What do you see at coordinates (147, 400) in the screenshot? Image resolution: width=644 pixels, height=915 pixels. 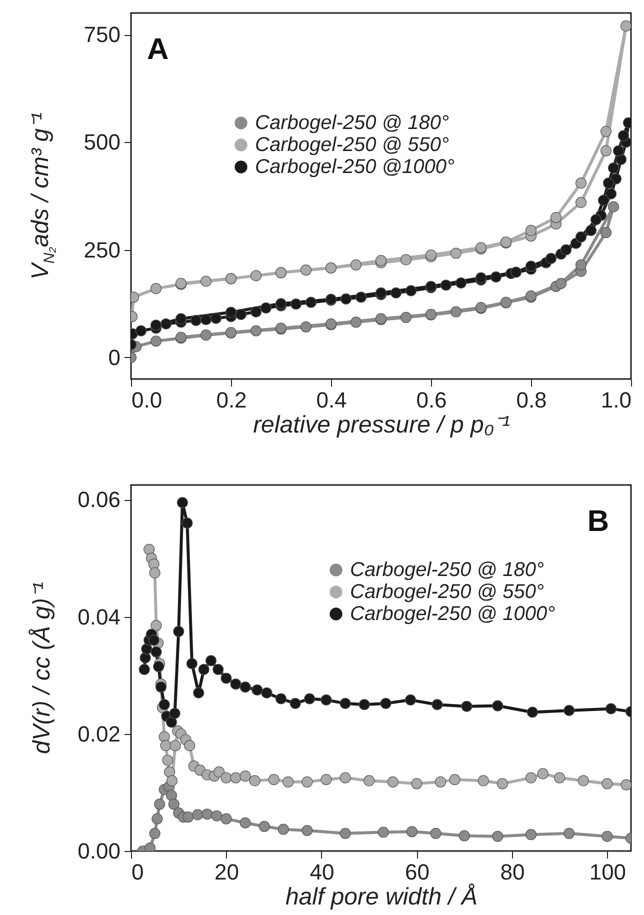 I see `x-tick-label: 0.0` at bounding box center [147, 400].